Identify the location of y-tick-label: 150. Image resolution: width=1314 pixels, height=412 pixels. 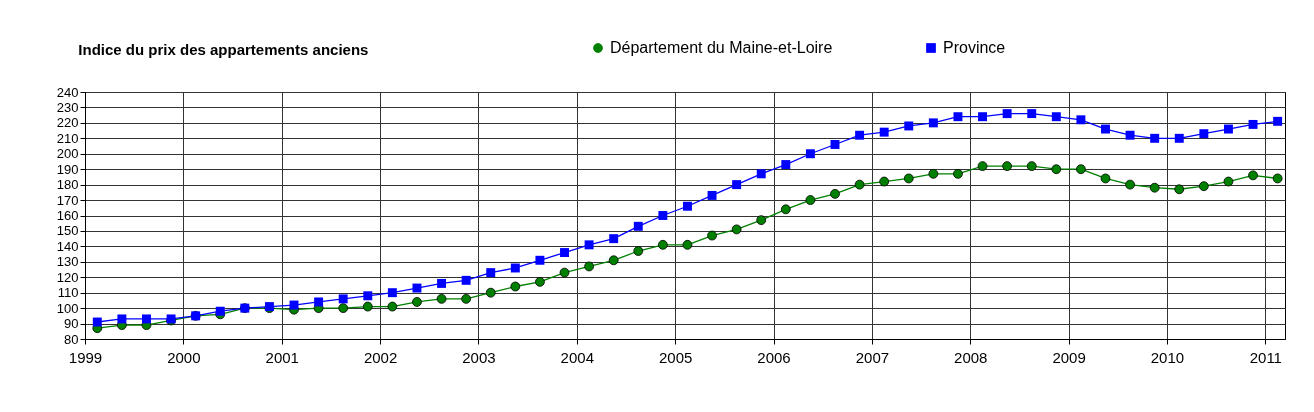
(67, 231).